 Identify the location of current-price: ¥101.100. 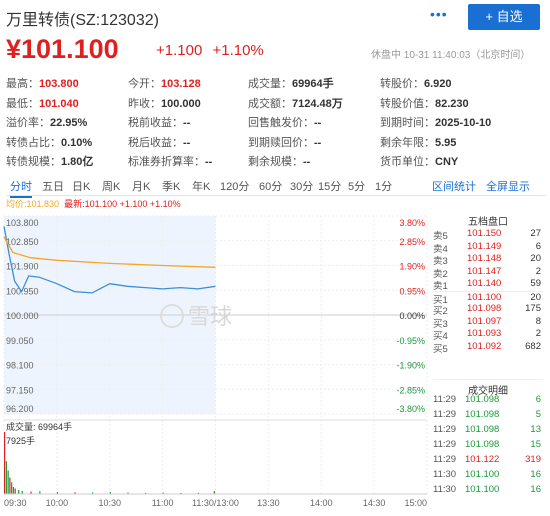
(62, 49).